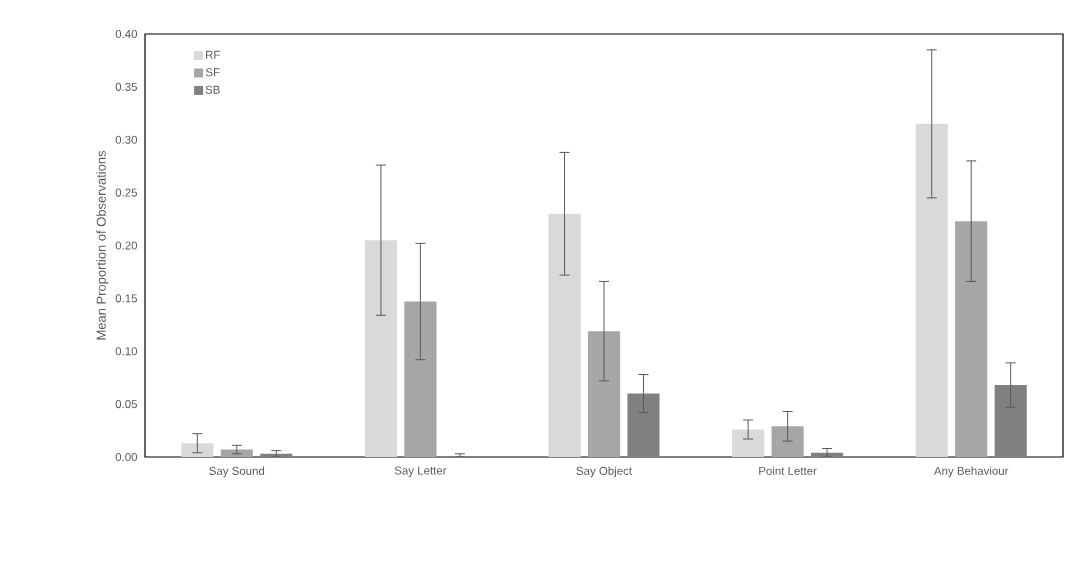 This screenshot has width=1080, height=576. I want to click on y-tick-label: 0.10, so click(126, 351).